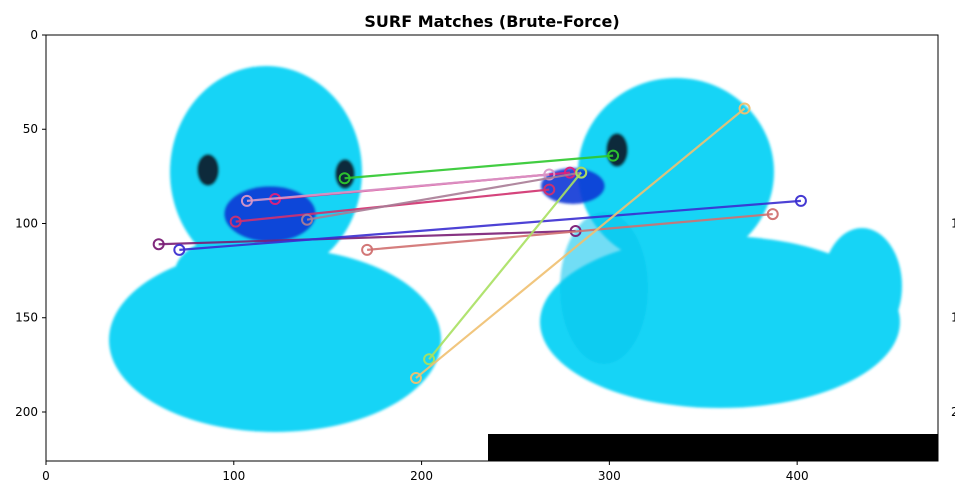 The image size is (955, 491). Describe the element at coordinates (421, 476) in the screenshot. I see `x-tick-label: 200` at that location.